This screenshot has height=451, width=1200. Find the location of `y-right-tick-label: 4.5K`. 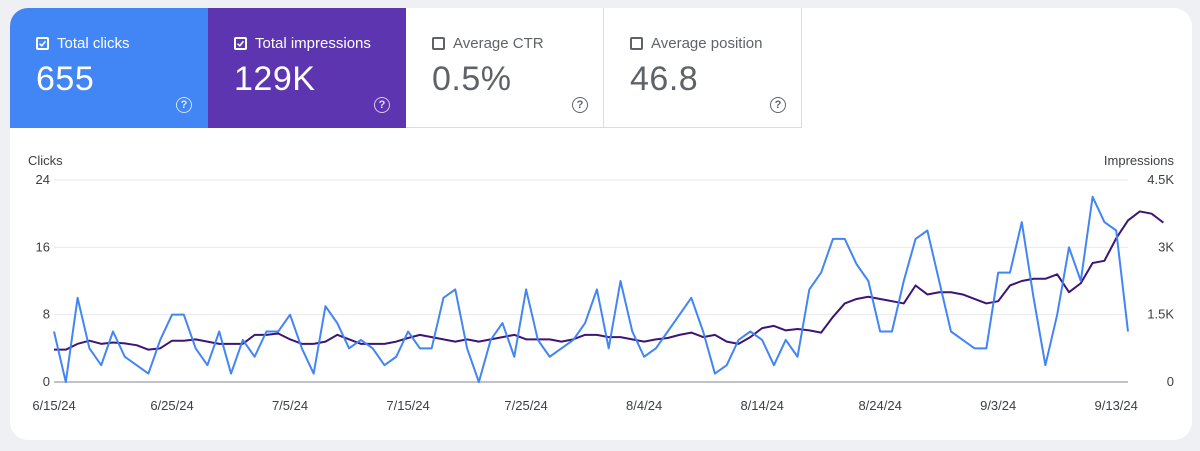

y-right-tick-label: 4.5K is located at coordinates (1160, 179).